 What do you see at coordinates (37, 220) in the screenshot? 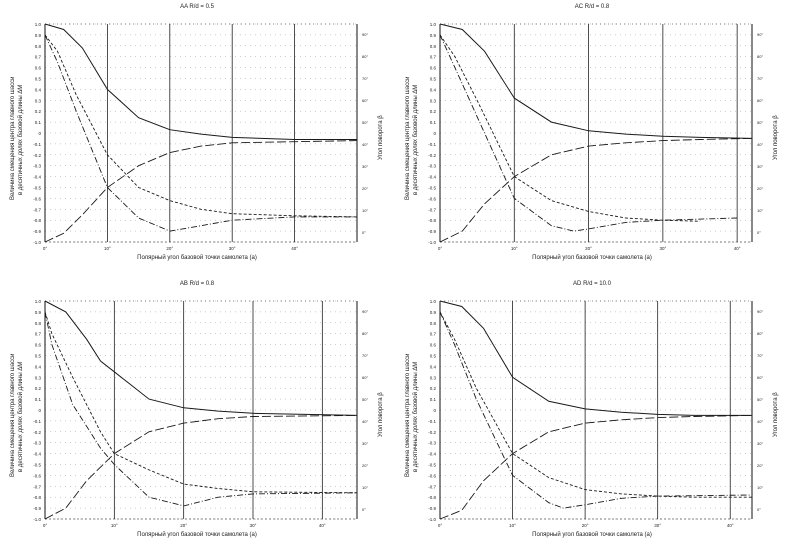
I see `y-tick-label: -0.8` at bounding box center [37, 220].